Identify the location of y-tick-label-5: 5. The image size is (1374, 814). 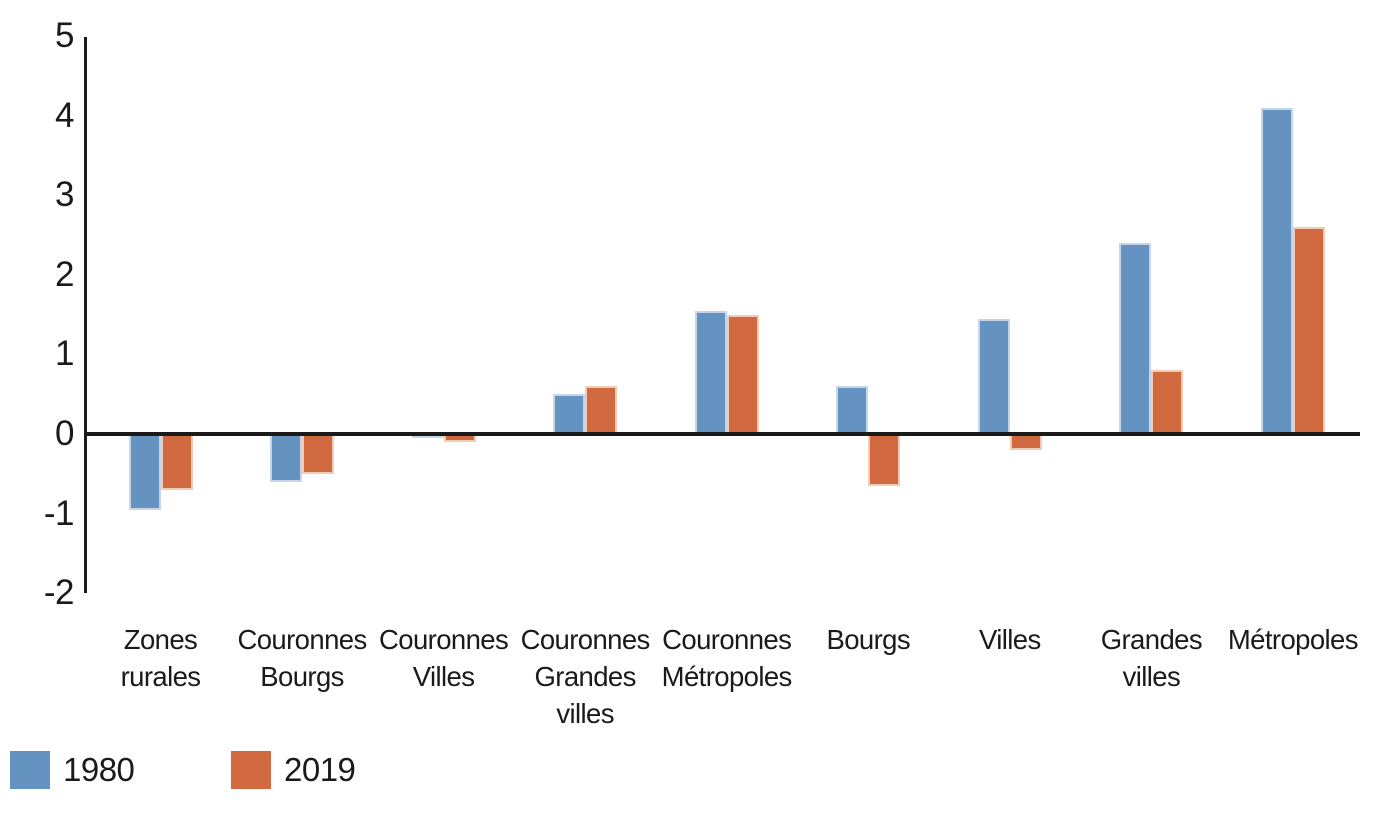
(64, 35).